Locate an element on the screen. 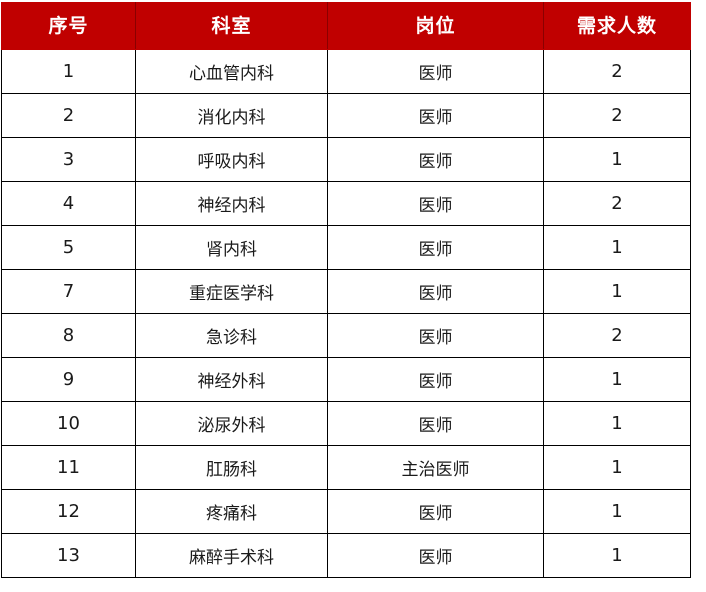  table-row: 13 麻醉手术科 医师 1 is located at coordinates (346, 555).